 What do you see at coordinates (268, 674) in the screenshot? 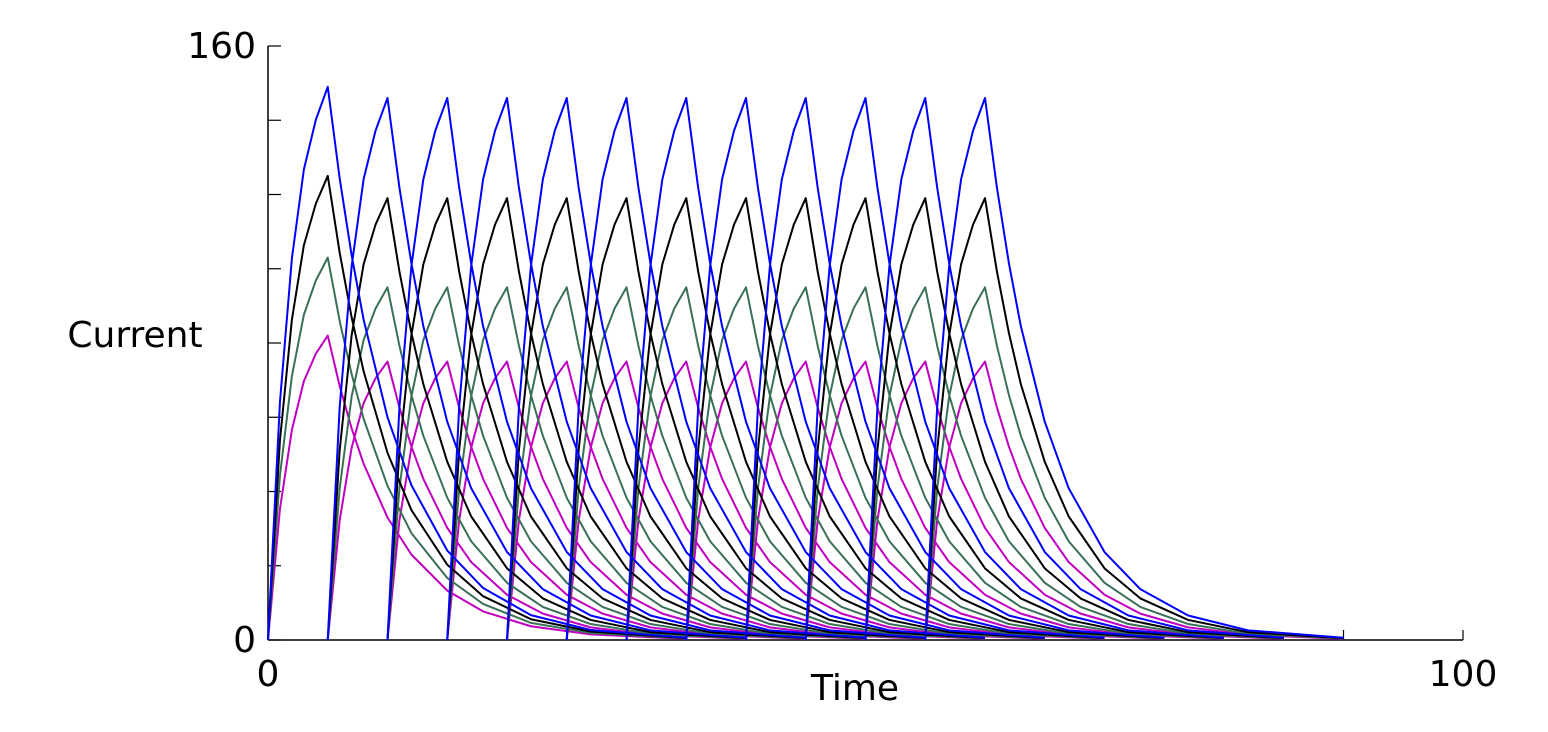
I see `x-tick-label: 0` at bounding box center [268, 674].